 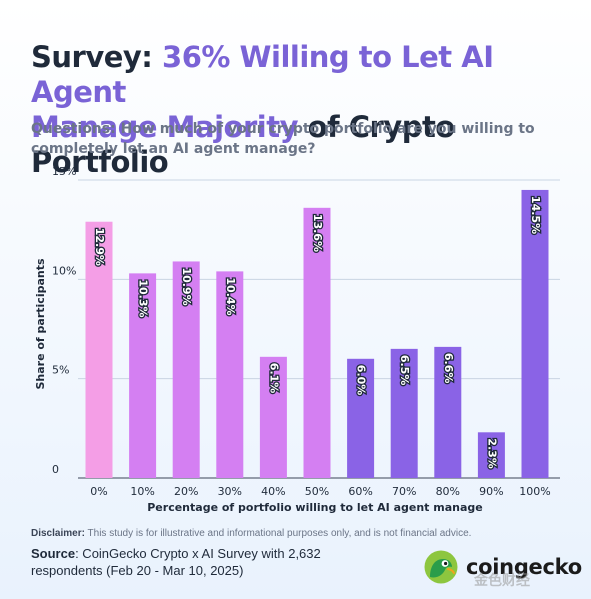 What do you see at coordinates (58, 533) in the screenshot?
I see `disclaimer-label: Disclaimer:` at bounding box center [58, 533].